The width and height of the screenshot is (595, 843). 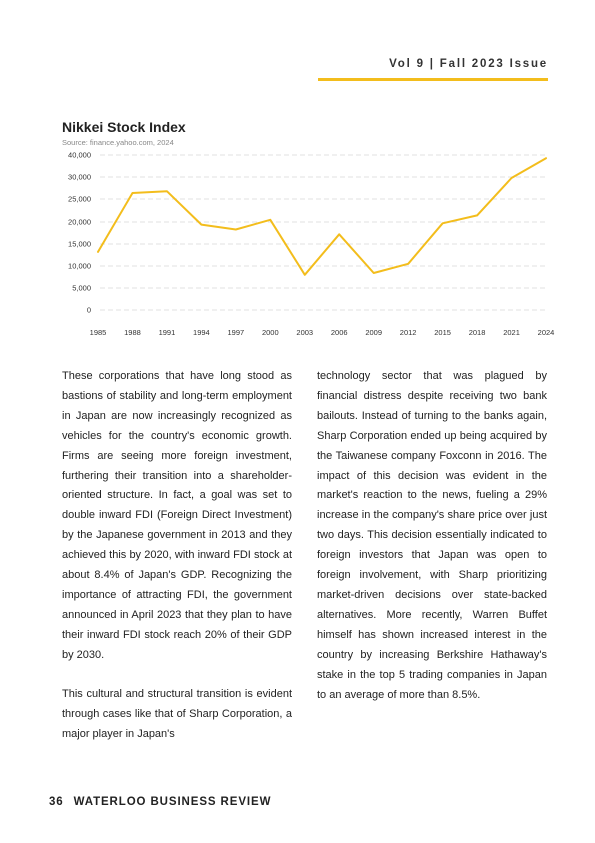 I want to click on y-tick-label: 30,000, so click(x=79, y=177).